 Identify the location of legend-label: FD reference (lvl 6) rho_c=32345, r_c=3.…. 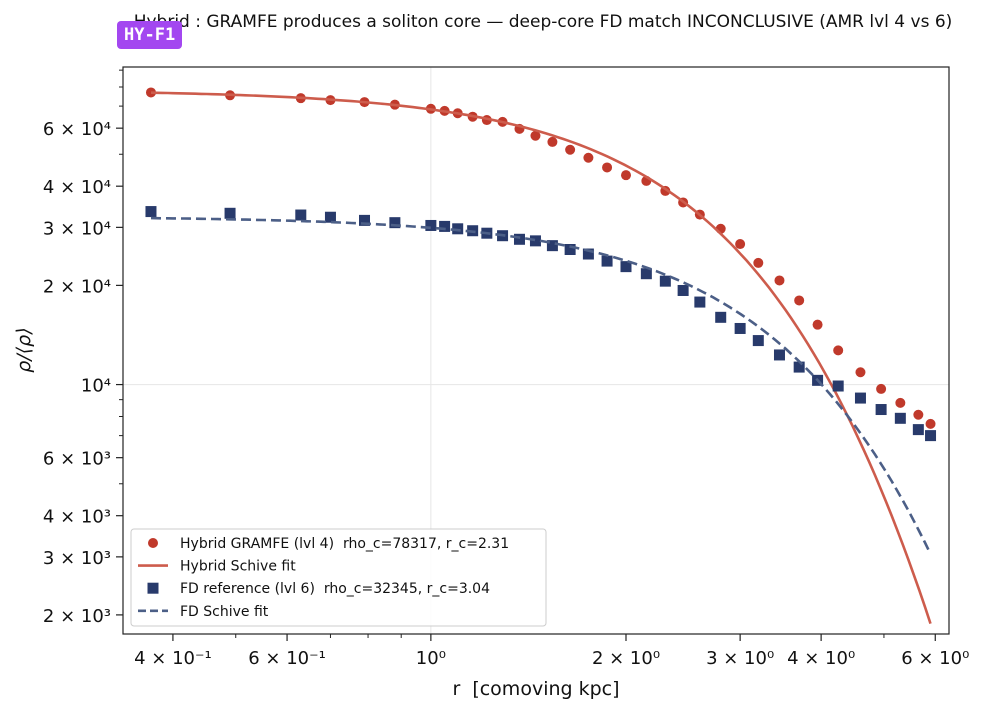
(335, 589).